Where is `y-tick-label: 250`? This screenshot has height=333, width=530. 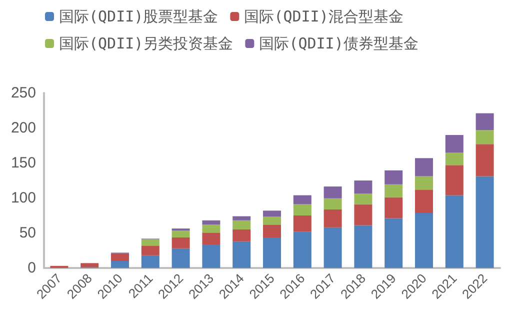 y-tick-label: 250 is located at coordinates (23, 93).